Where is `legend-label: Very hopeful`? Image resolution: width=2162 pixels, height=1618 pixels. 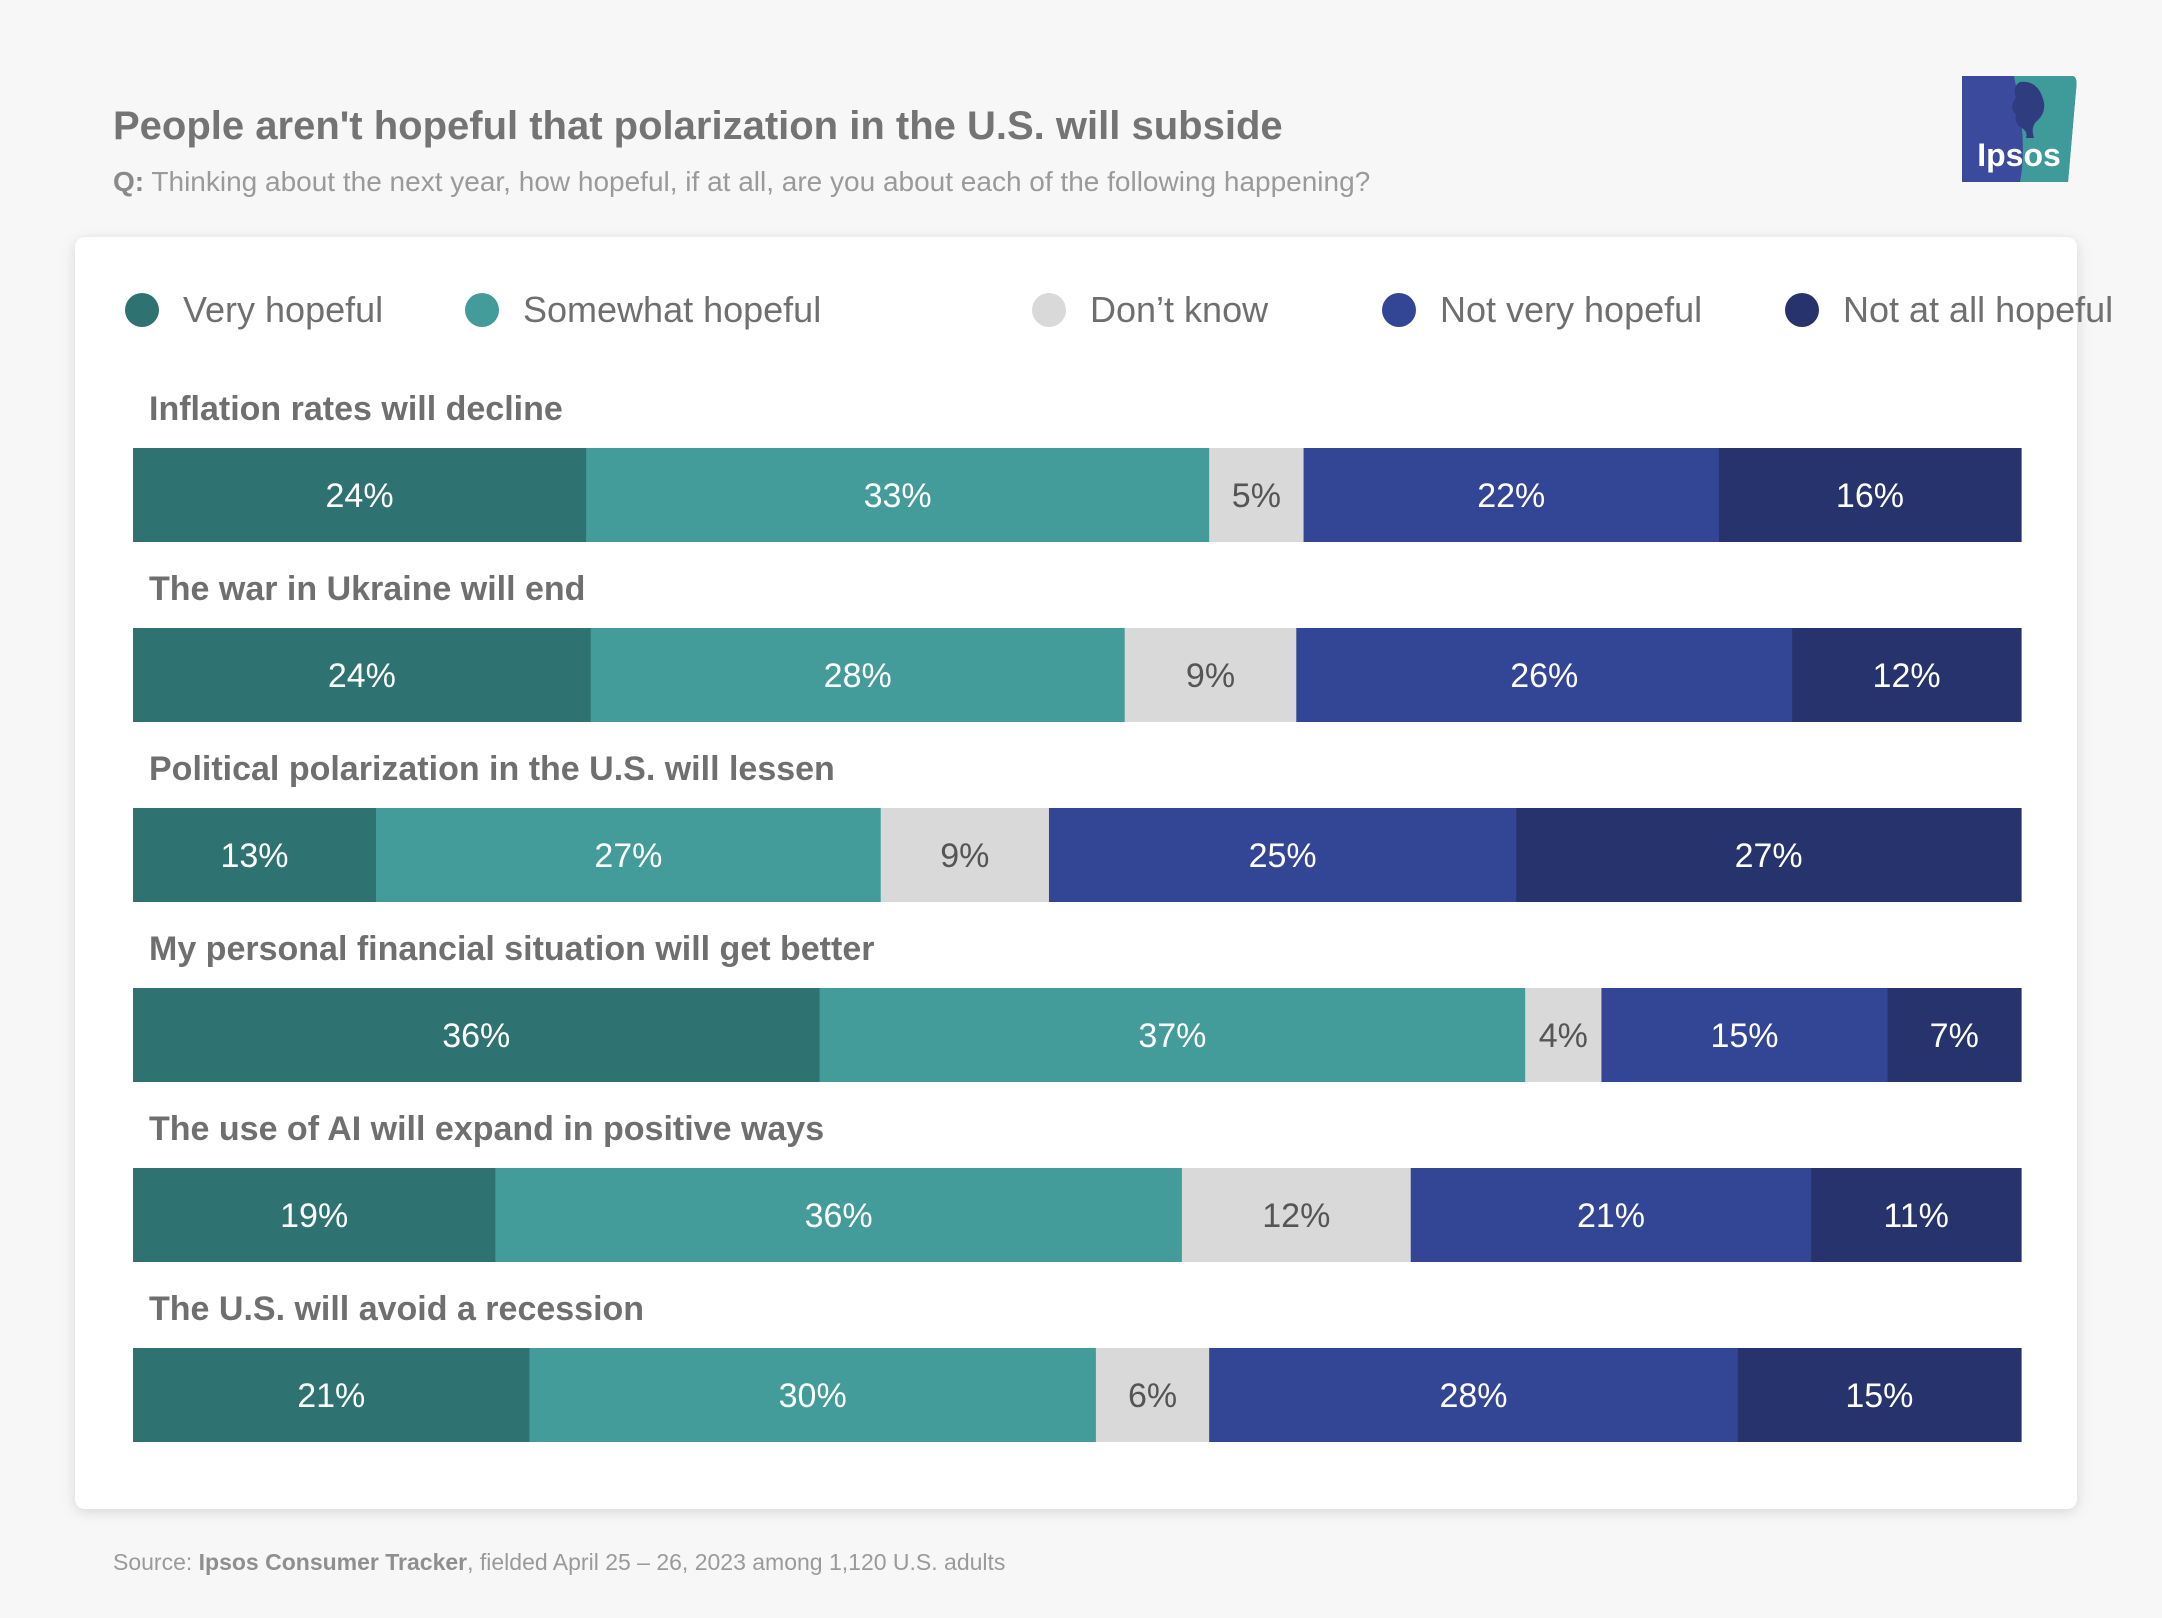 legend-label: Very hopeful is located at coordinates (283, 309).